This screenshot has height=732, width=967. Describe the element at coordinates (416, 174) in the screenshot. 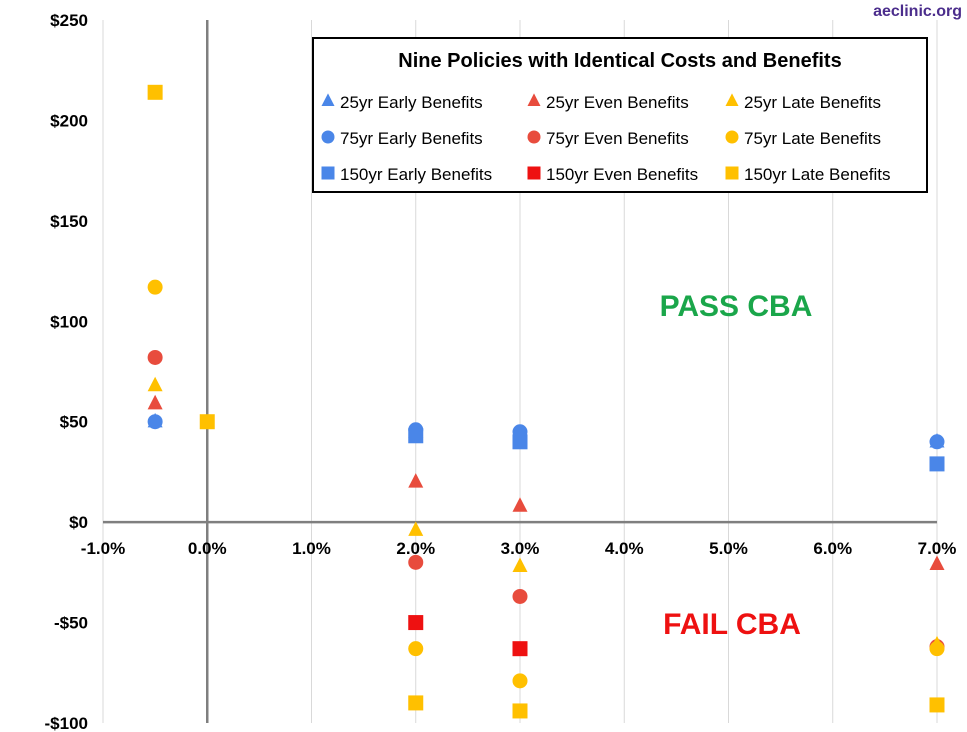

I see `legend-label: 150yr Early Benefits` at that location.